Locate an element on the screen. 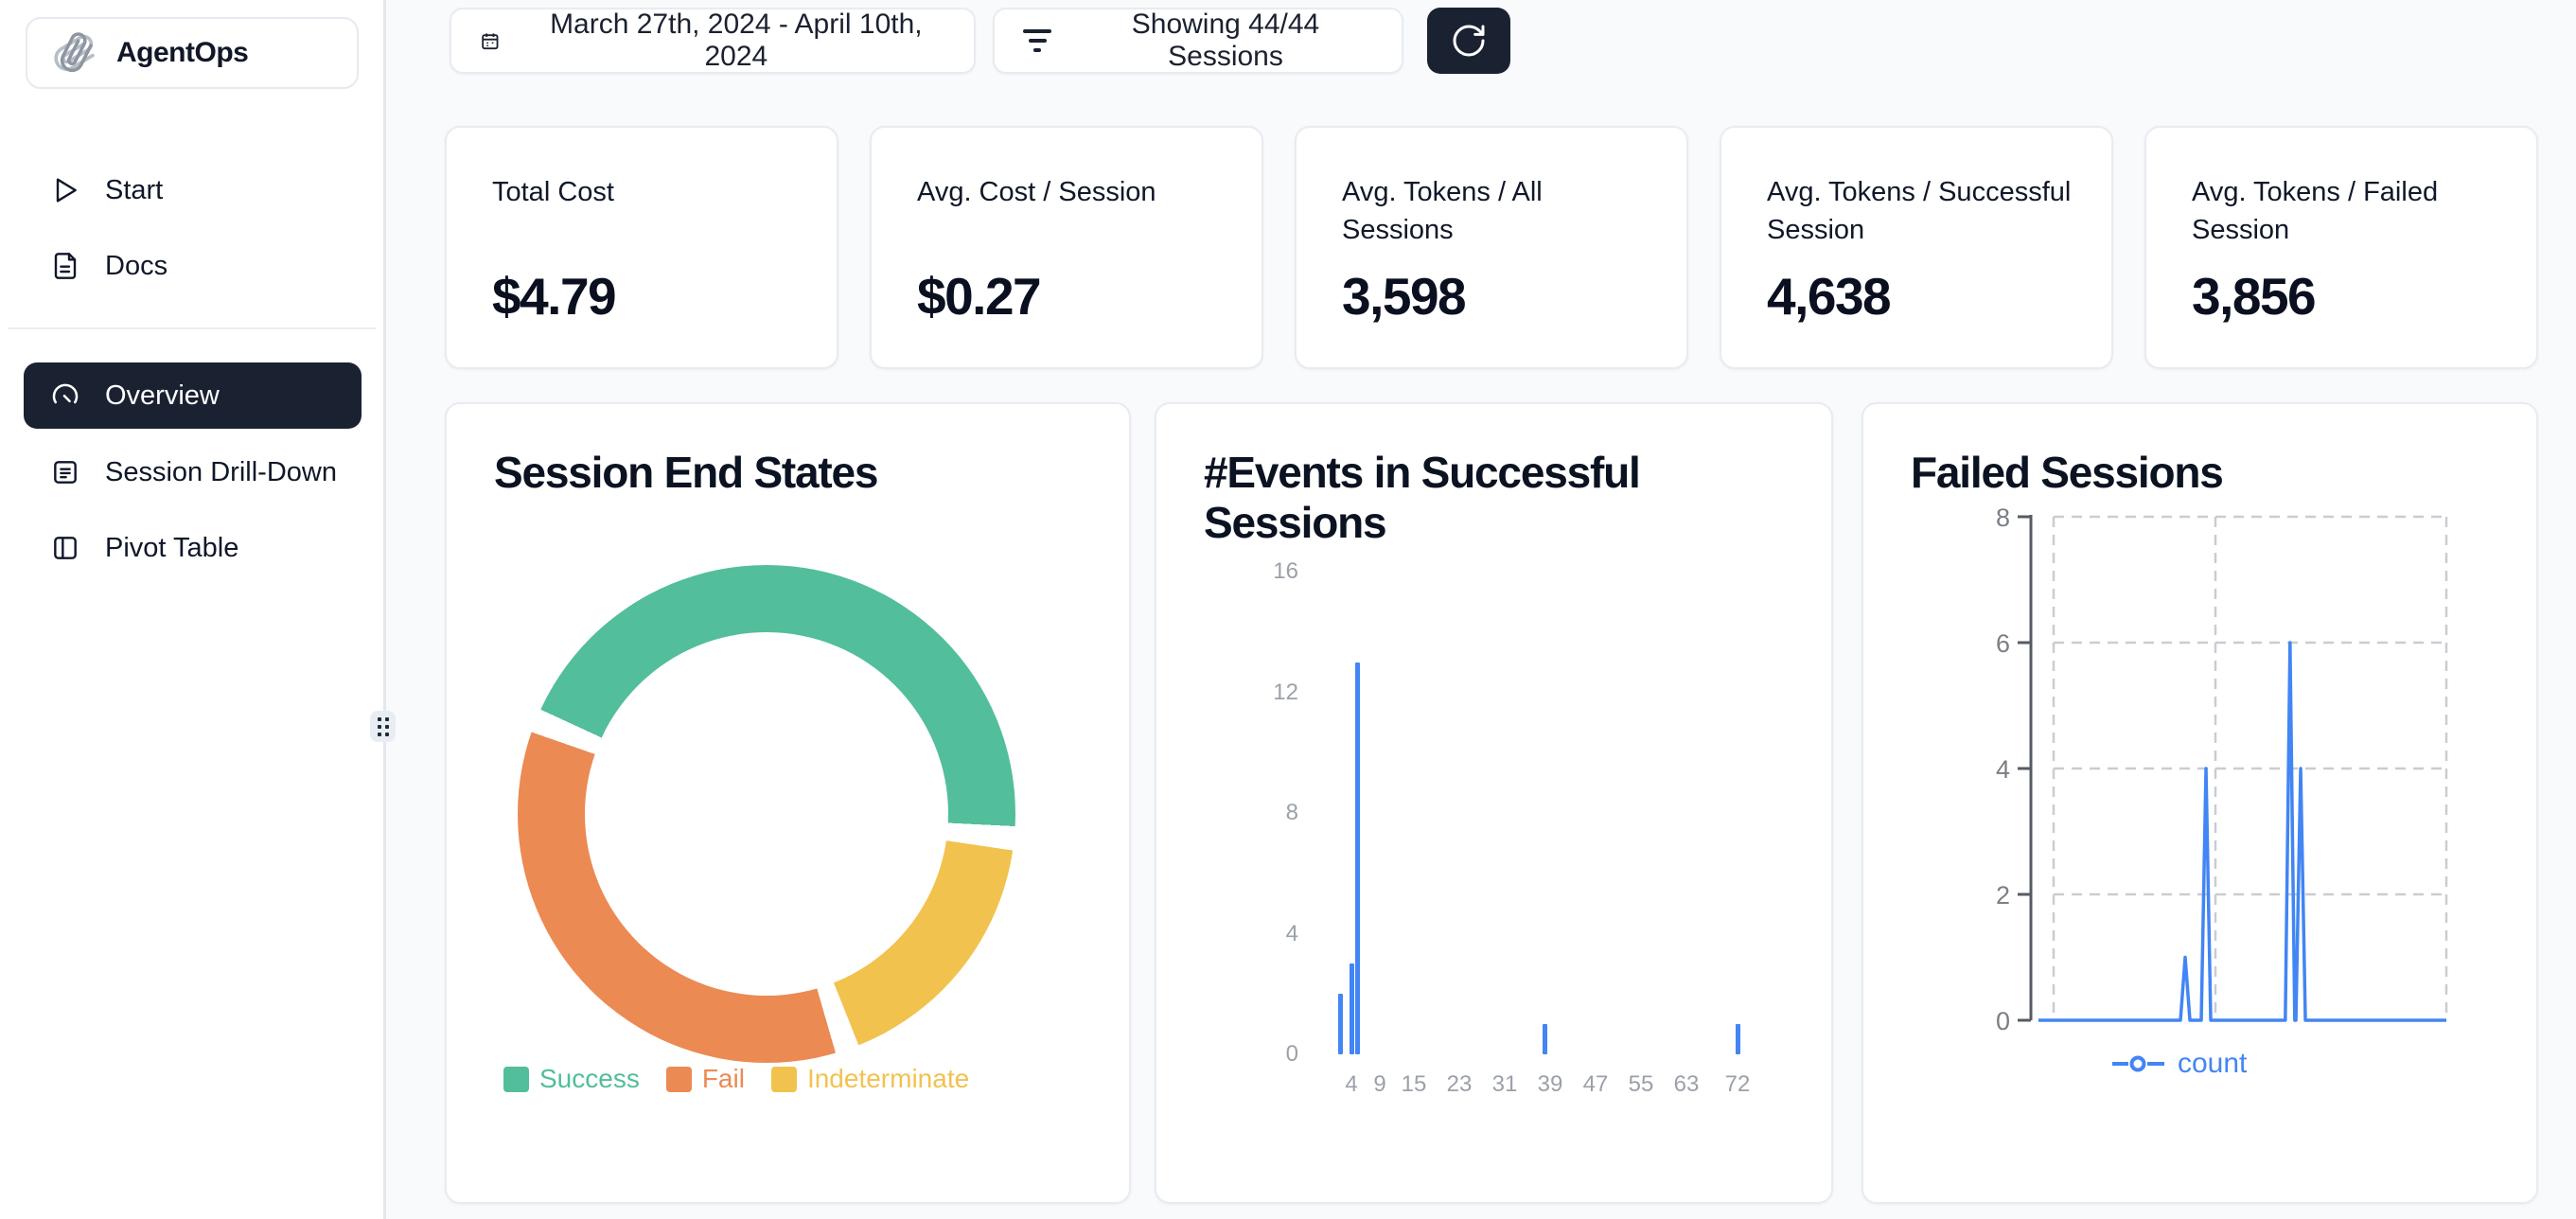 Image resolution: width=2576 pixels, height=1219 pixels. refresh-button is located at coordinates (1468, 41).